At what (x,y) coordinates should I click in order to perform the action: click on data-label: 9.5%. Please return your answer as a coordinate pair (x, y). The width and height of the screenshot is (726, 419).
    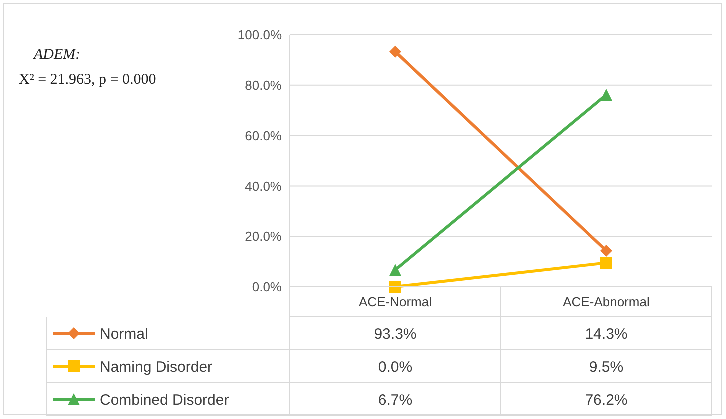
    Looking at the image, I should click on (606, 367).